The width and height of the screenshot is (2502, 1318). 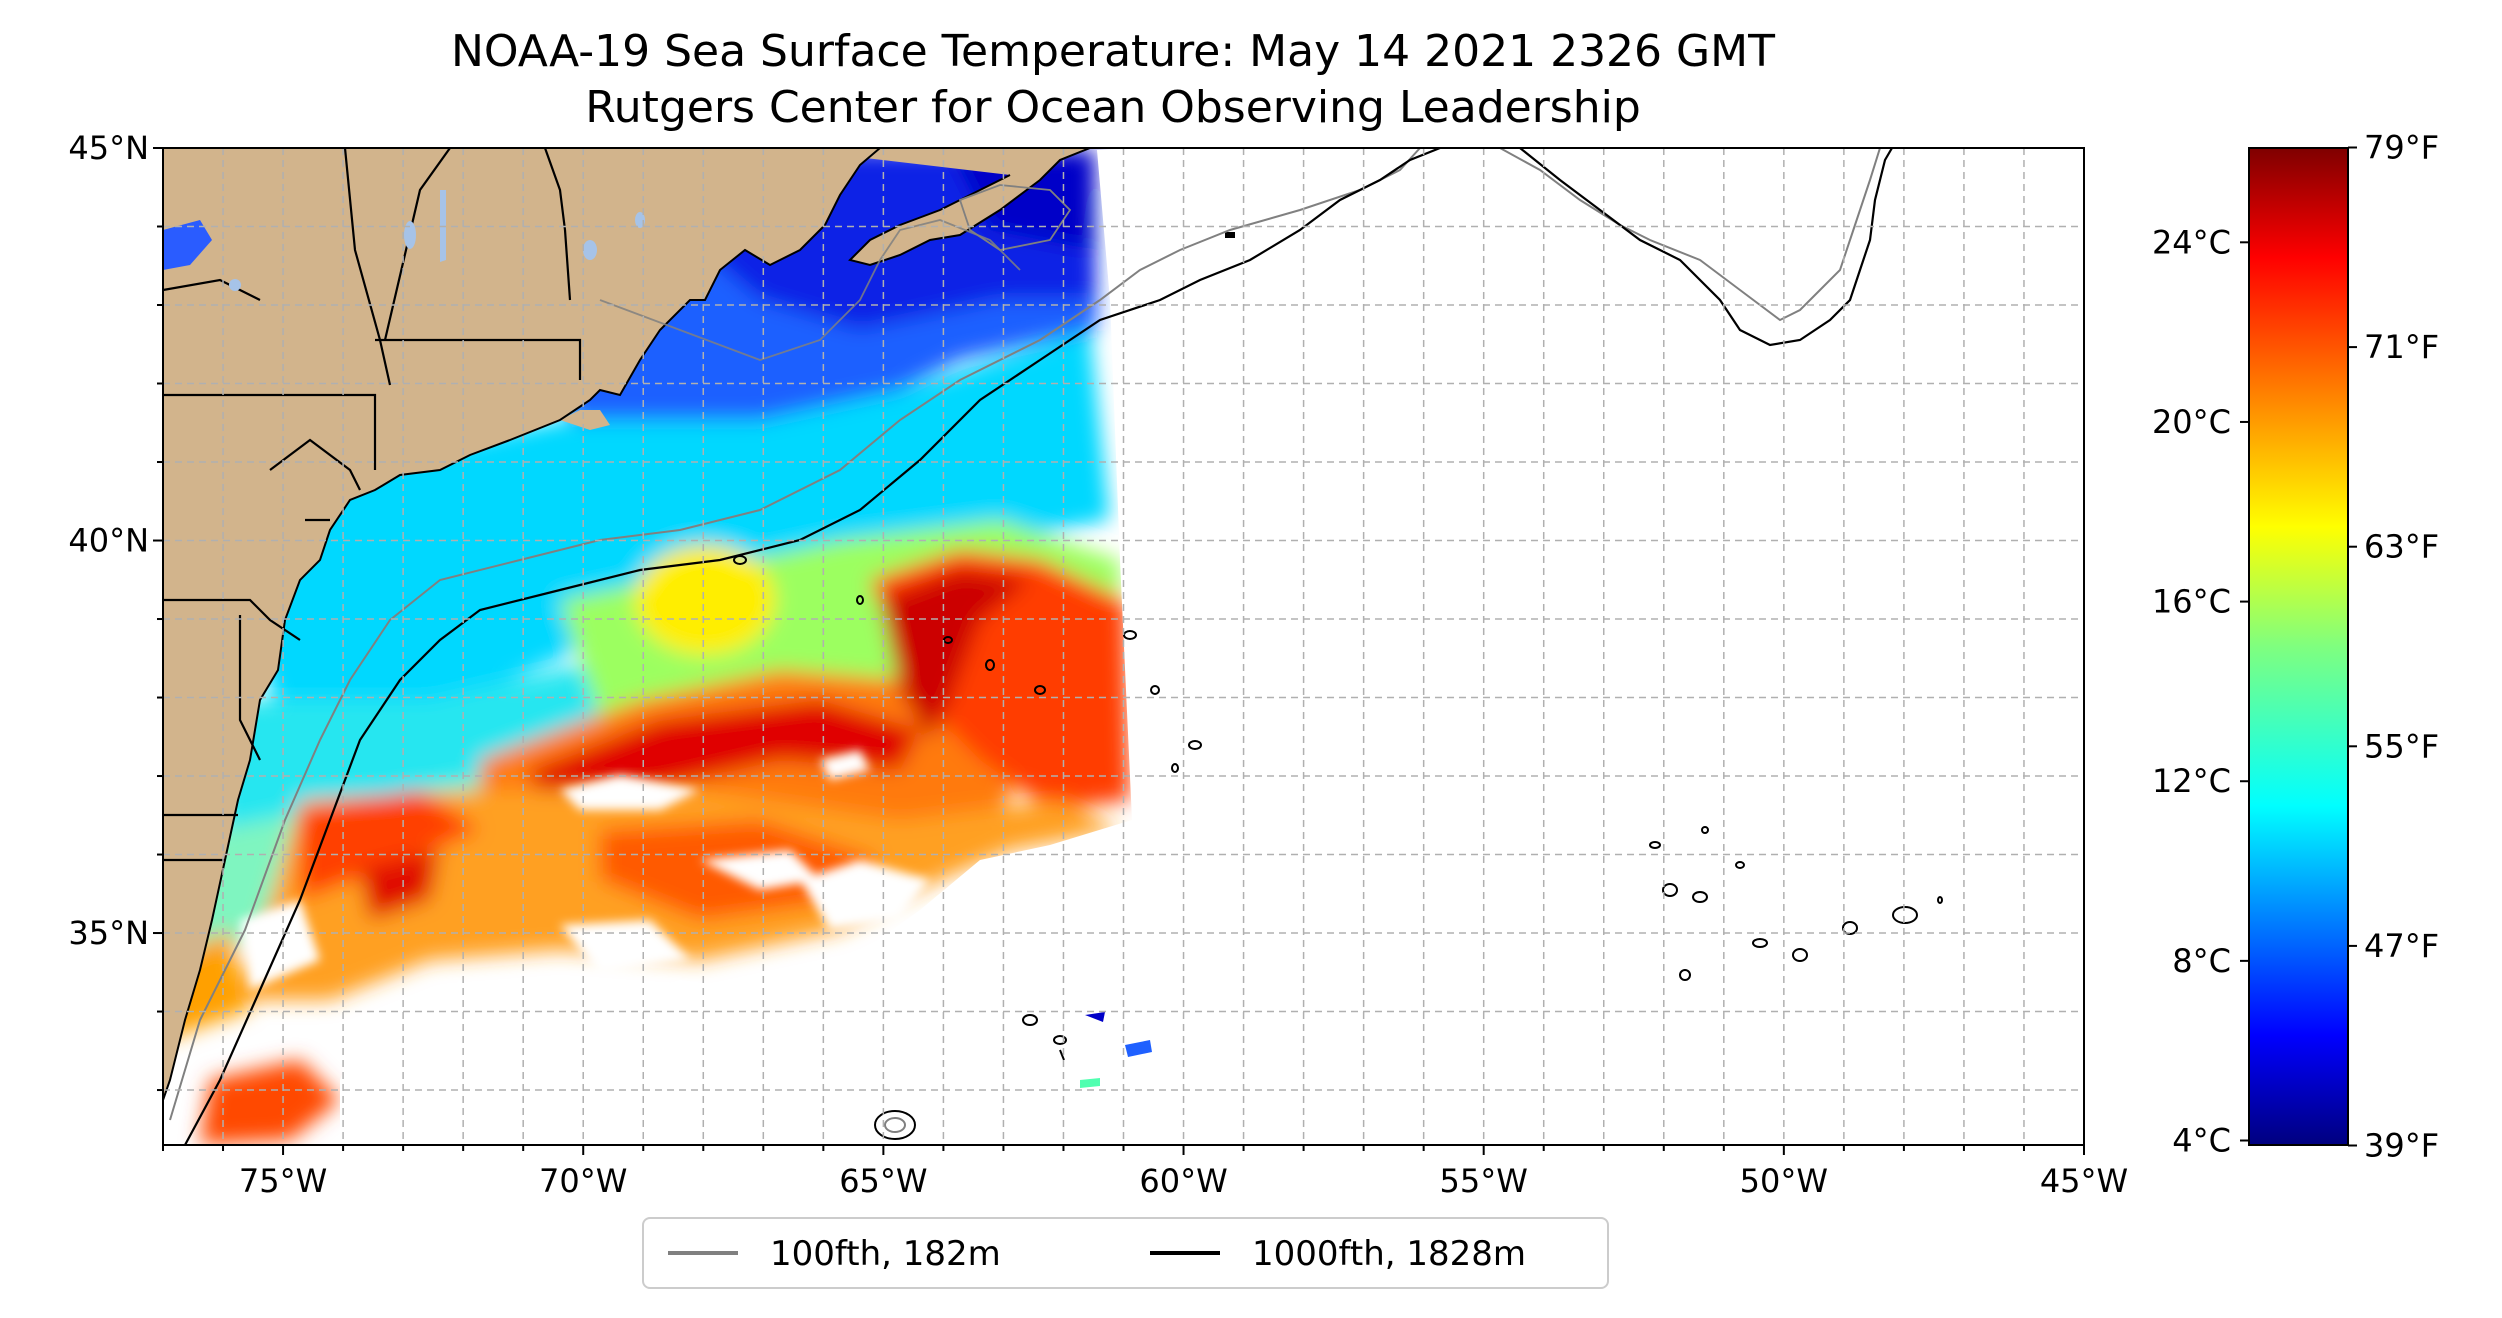 What do you see at coordinates (2401, 347) in the screenshot?
I see `colorbar-fahrenheit-label: 71°F` at bounding box center [2401, 347].